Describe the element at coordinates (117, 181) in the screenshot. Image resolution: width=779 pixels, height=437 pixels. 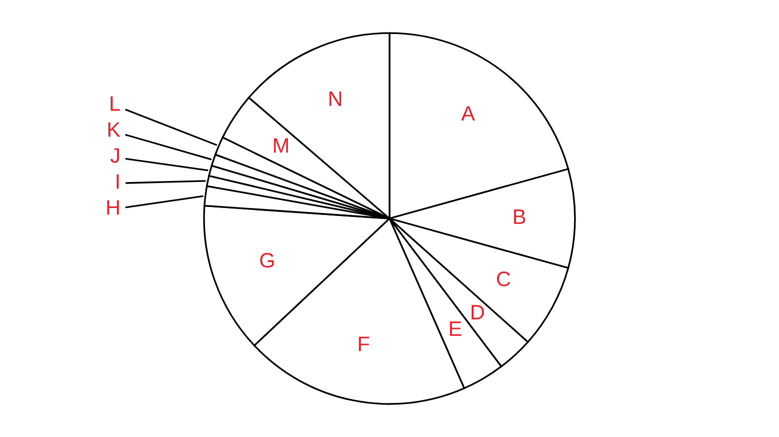
I see `slice-label: I` at that location.